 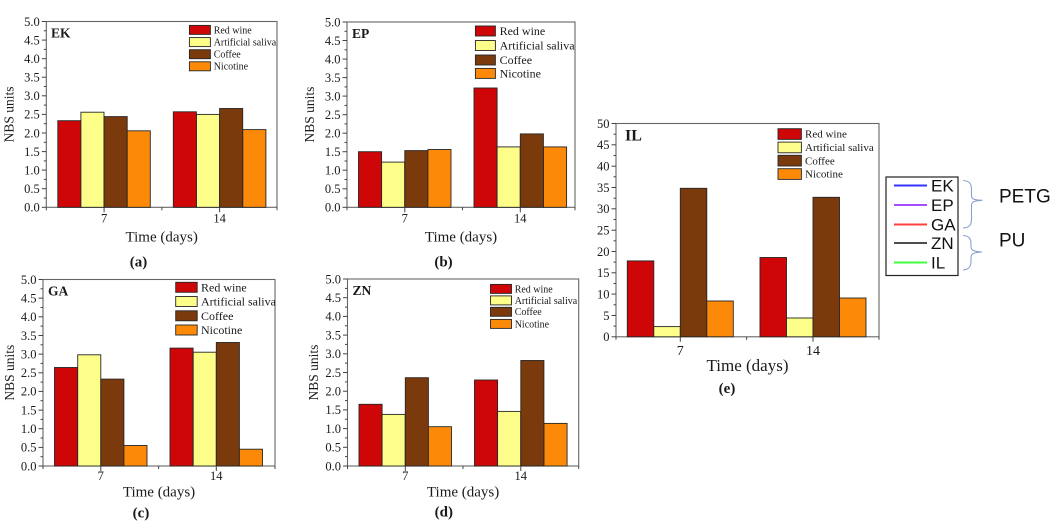 What do you see at coordinates (603, 145) in the screenshot?
I see `svg-text: 45` at bounding box center [603, 145].